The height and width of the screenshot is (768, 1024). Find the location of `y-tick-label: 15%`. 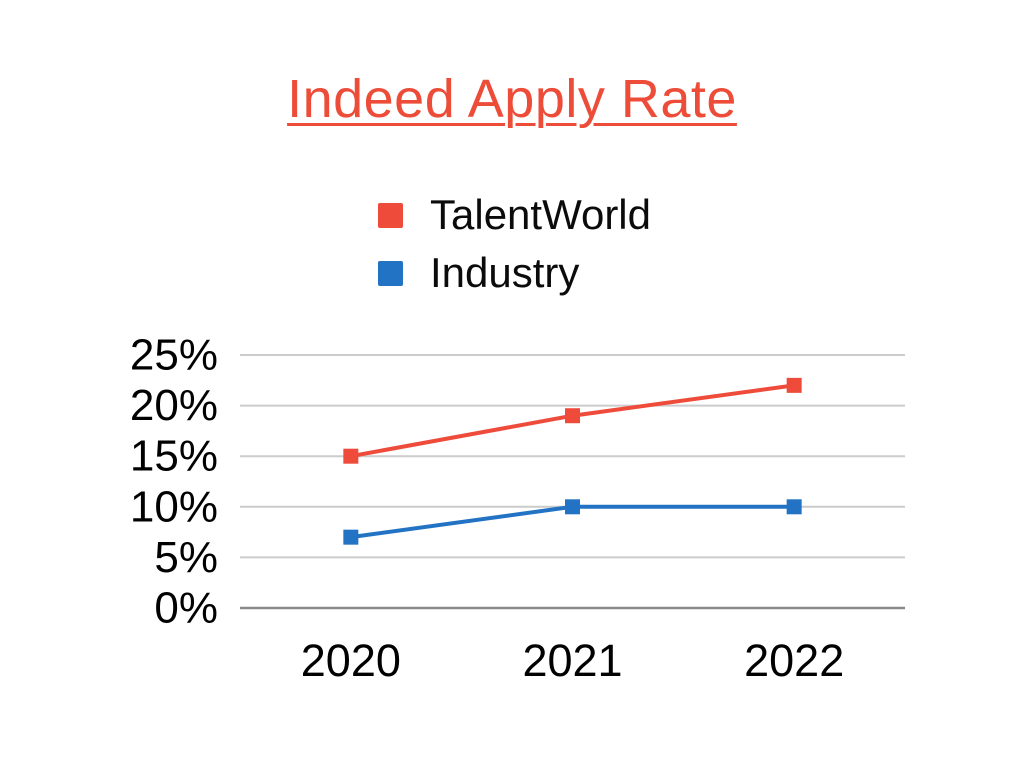

y-tick-label: 15% is located at coordinates (174, 456).